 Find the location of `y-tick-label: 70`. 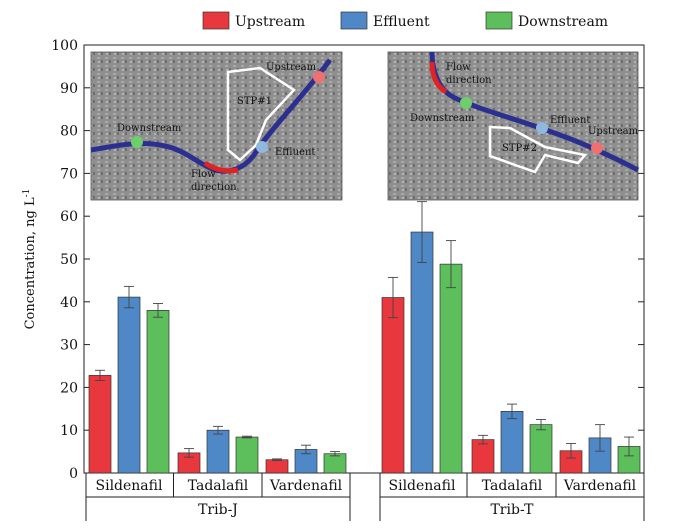

y-tick-label: 70 is located at coordinates (69, 174).